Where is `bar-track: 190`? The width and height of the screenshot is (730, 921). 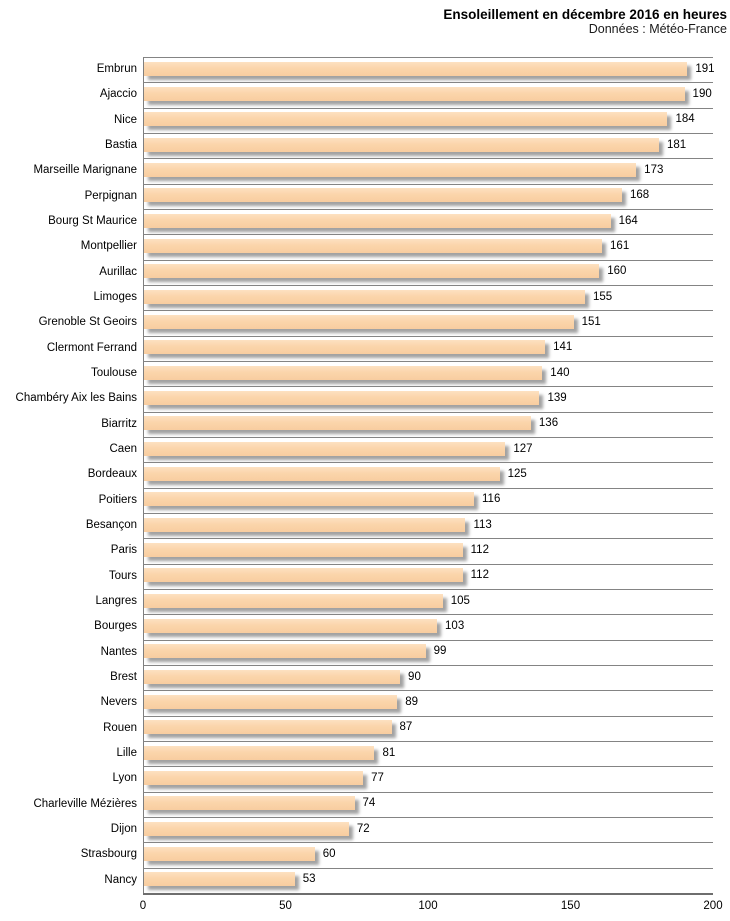
bar-track: 190 is located at coordinates (428, 95).